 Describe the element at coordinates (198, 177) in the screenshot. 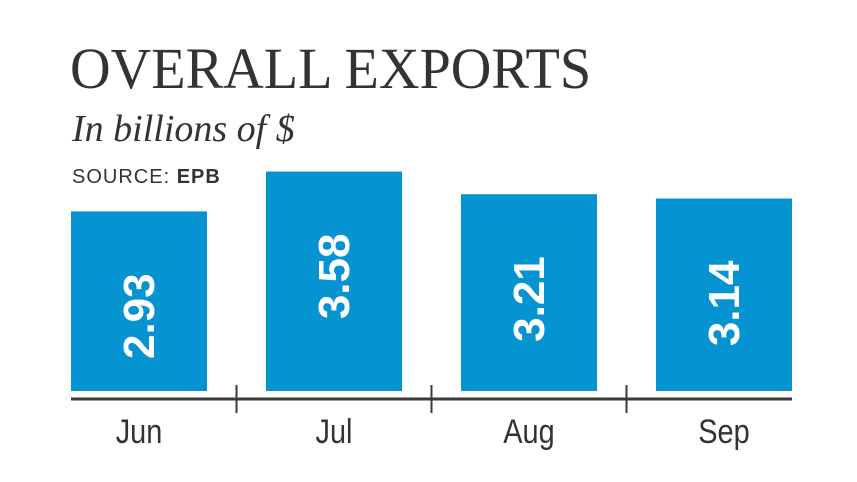

I see `source-name: EPB` at that location.